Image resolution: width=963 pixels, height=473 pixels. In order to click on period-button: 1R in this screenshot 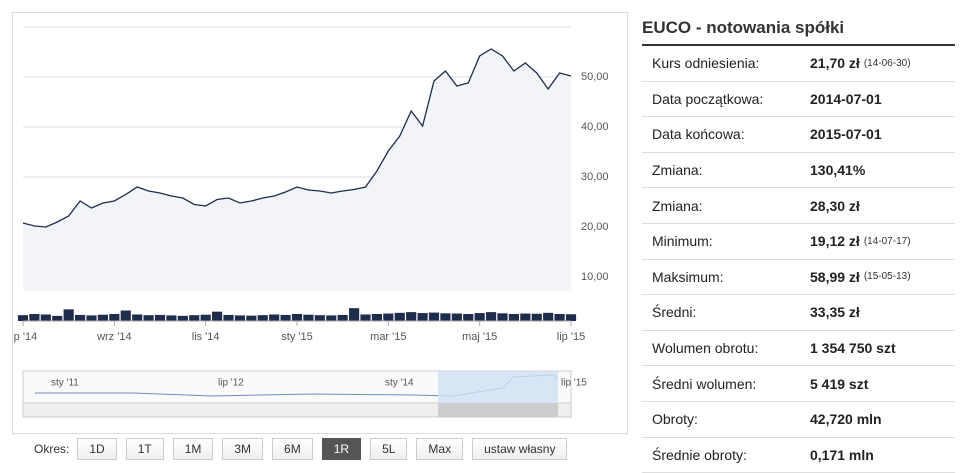, I will do `click(341, 448)`.